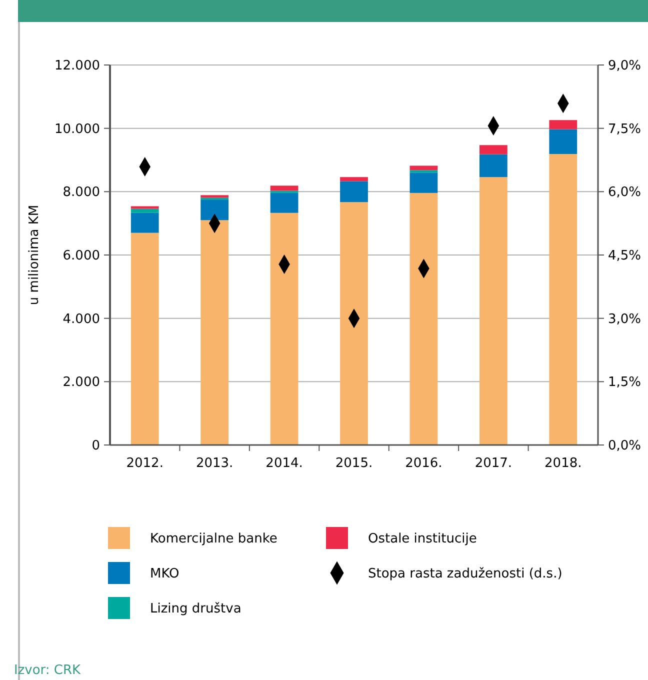 Image resolution: width=648 pixels, height=680 pixels. What do you see at coordinates (214, 539) in the screenshot?
I see `legend-label: Komercijalne banke` at bounding box center [214, 539].